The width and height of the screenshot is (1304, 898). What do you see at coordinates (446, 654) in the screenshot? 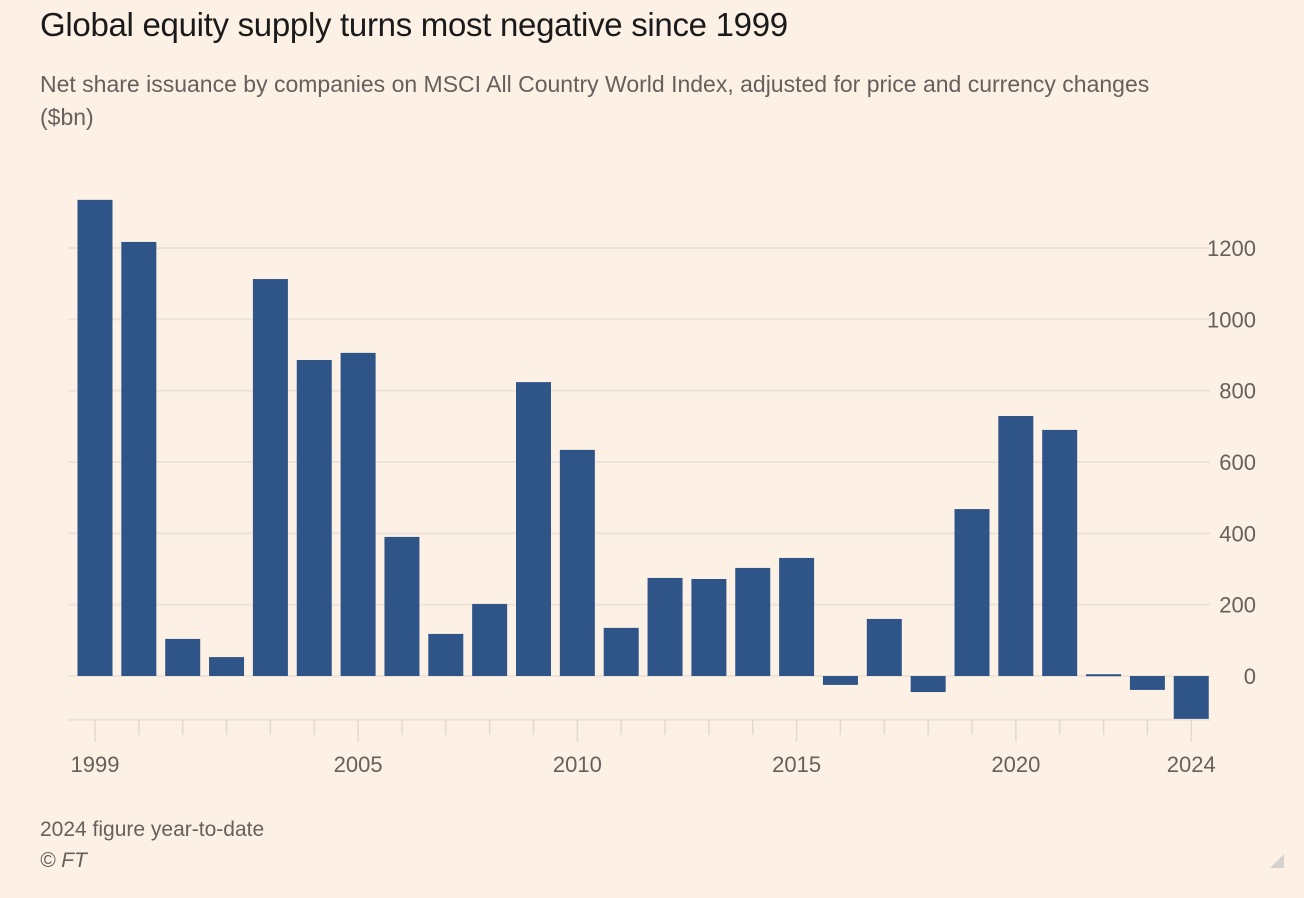
I see `bar-2007` at bounding box center [446, 654].